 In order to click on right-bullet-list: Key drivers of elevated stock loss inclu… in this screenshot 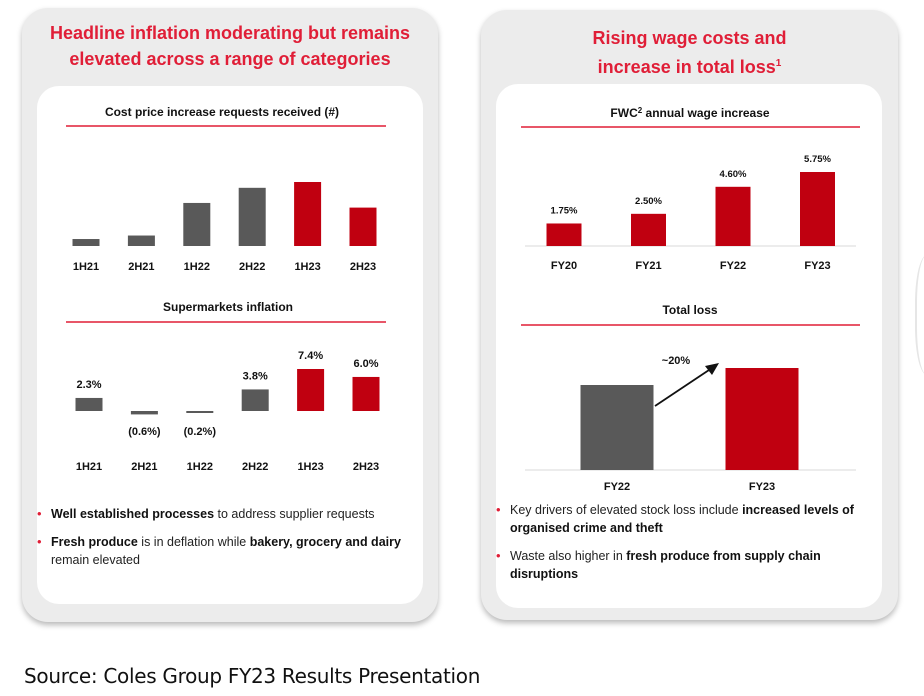, I will do `click(687, 547)`.